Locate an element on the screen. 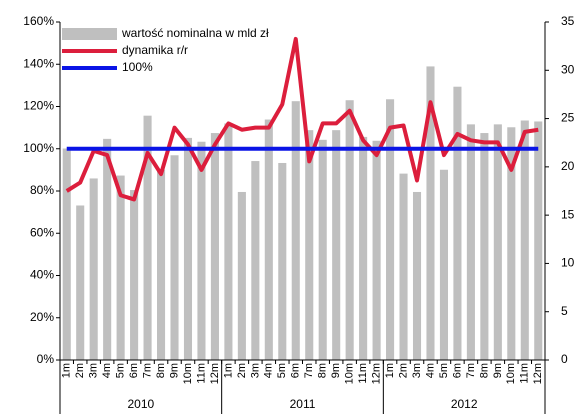 The image size is (577, 414). y2-tick-label: 10 is located at coordinates (568, 263).